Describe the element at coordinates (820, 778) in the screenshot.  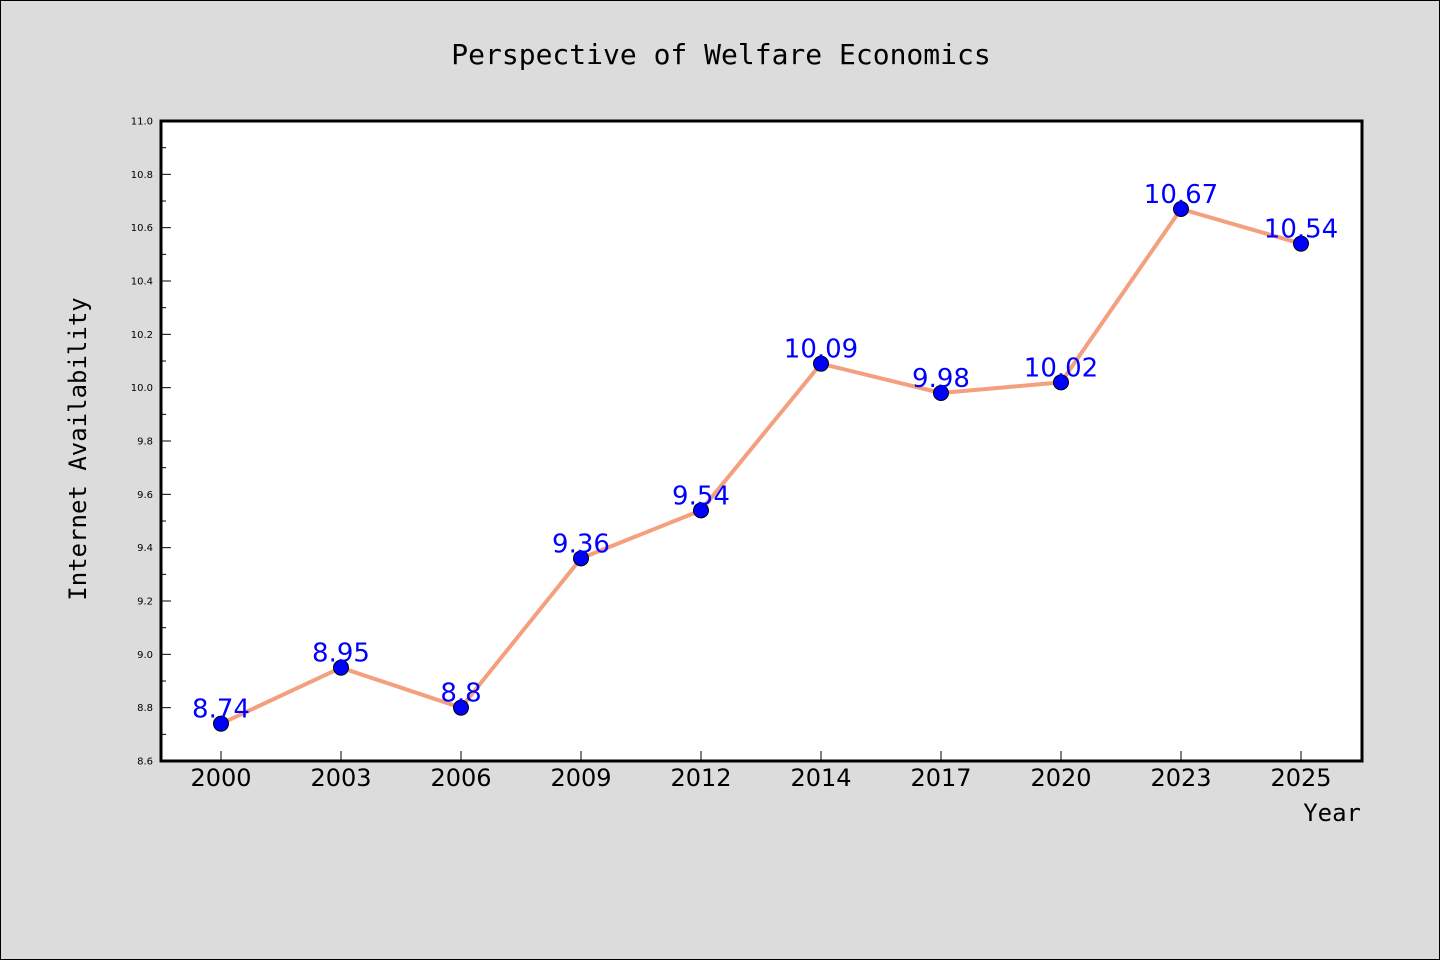
I see `x-tick-label: 2014` at that location.